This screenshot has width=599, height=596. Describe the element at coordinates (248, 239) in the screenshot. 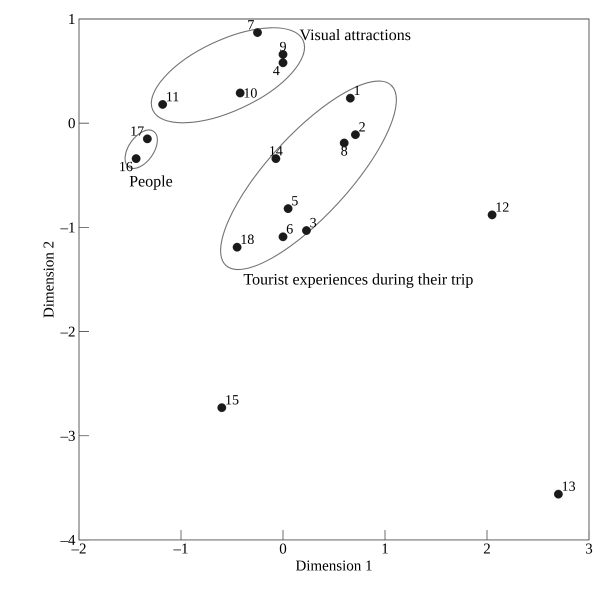

I see `annotation: 18` at that location.